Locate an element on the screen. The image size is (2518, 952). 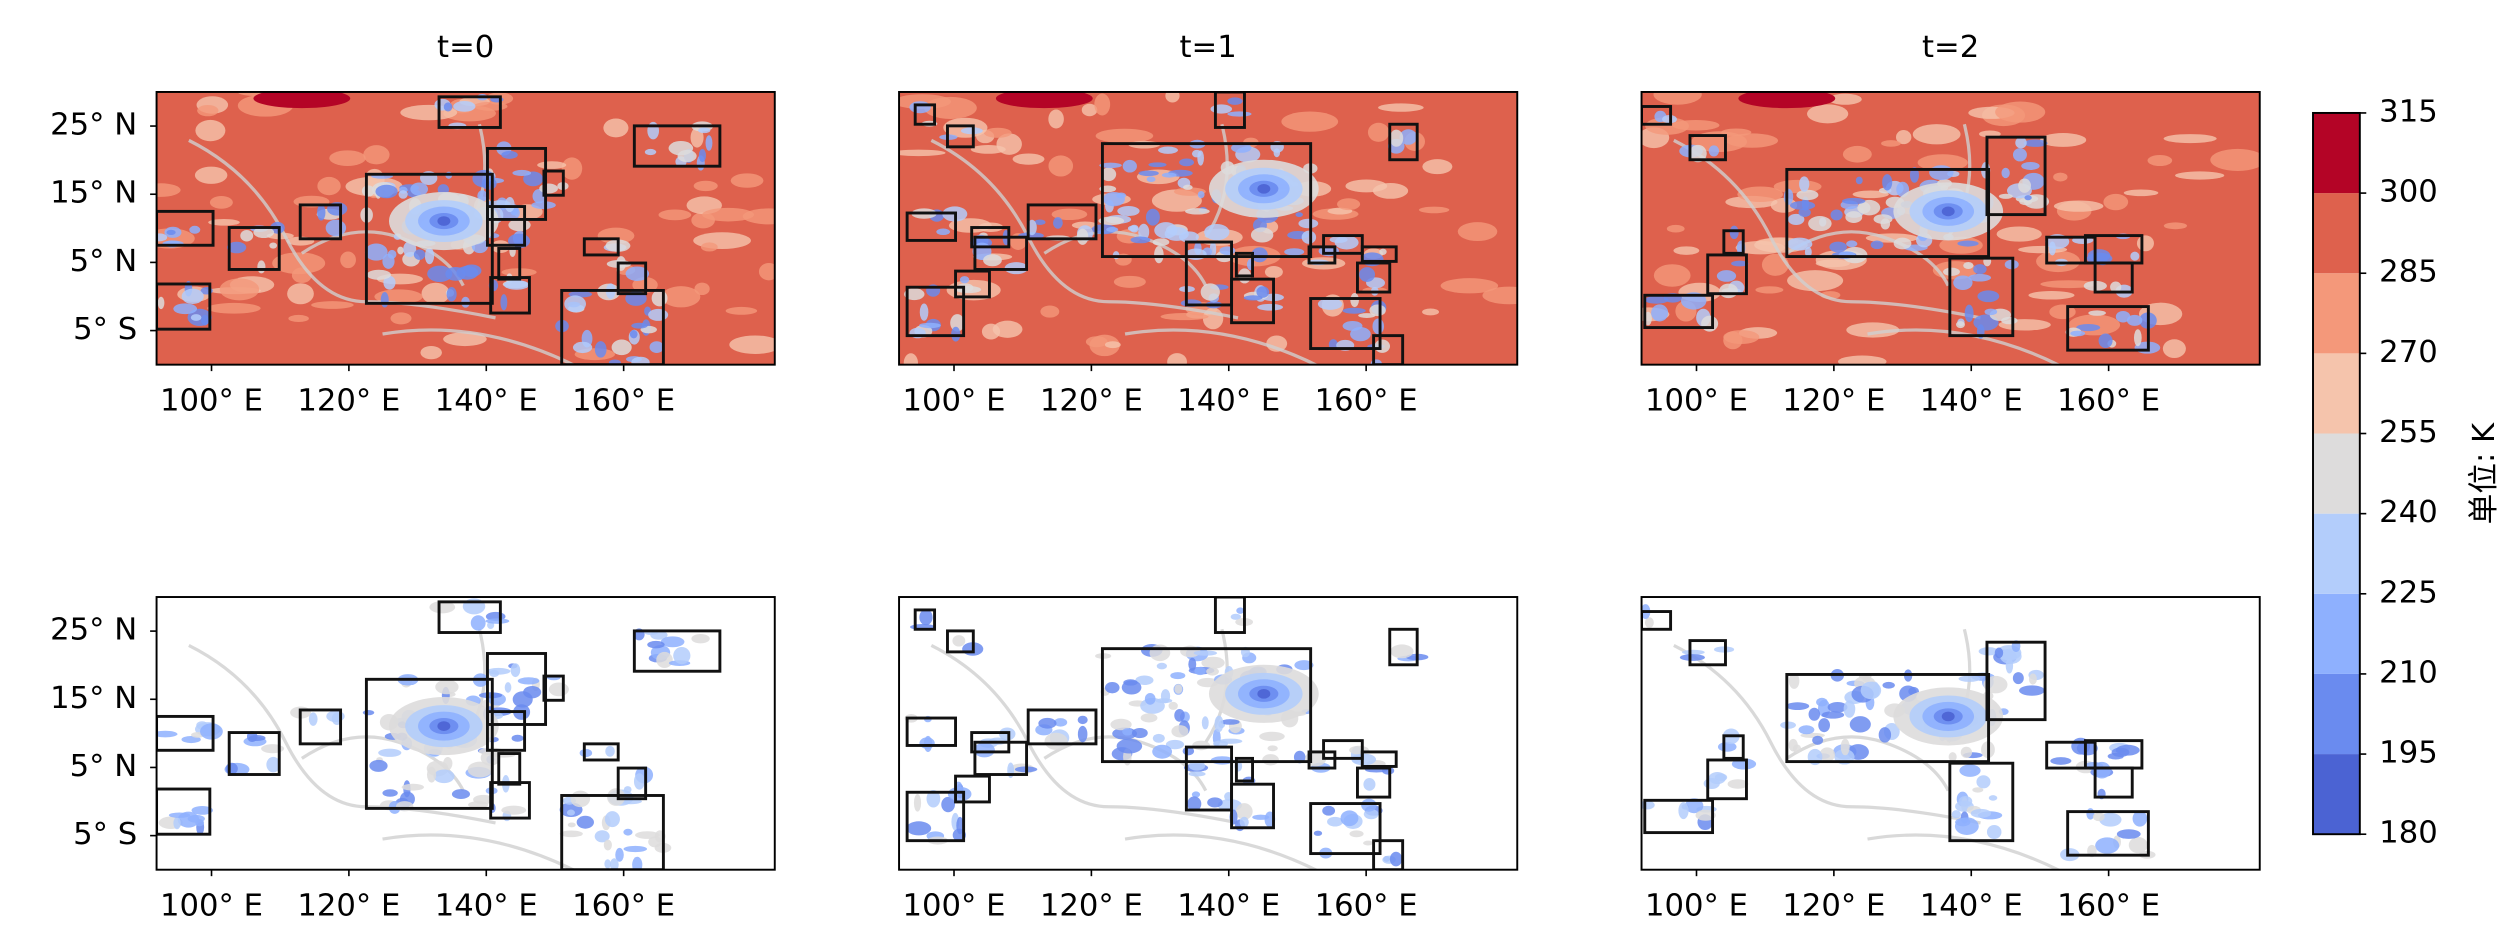
panel-title: t=2 is located at coordinates (1950, 47).